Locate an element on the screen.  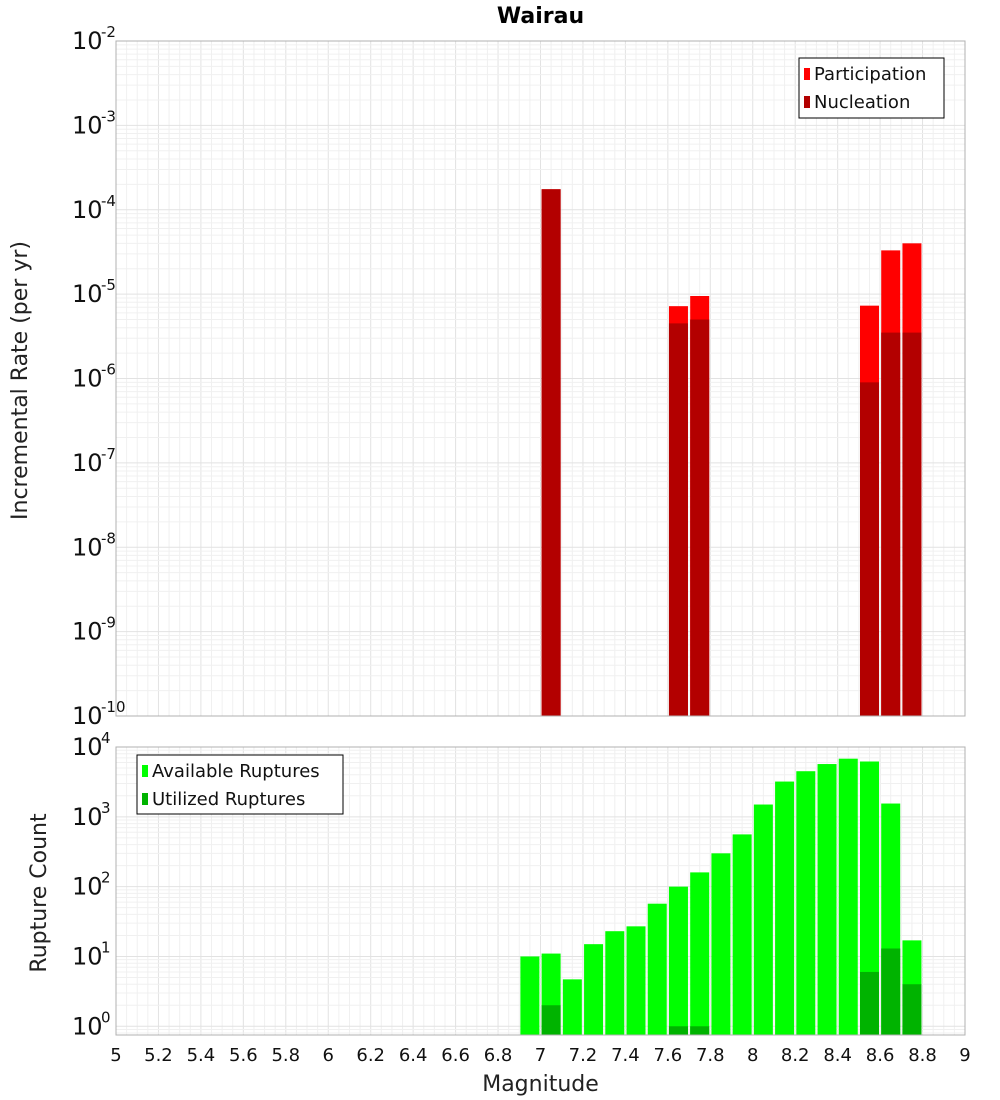
y-tick-label: 10⁻⁵ is located at coordinates (94, 292).